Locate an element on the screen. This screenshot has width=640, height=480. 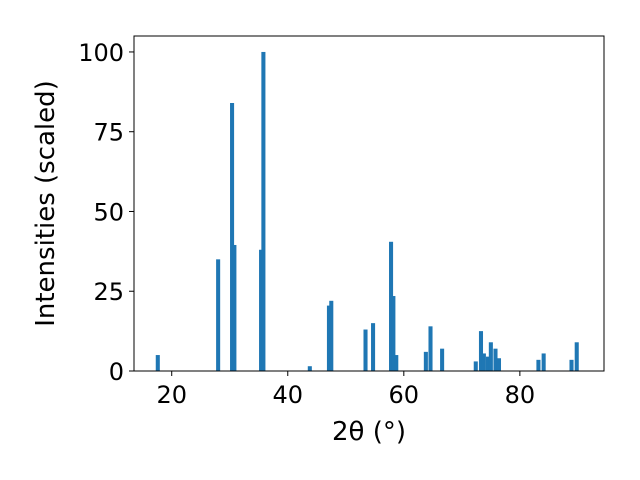
x-tick-label: 60 is located at coordinates (404, 395).